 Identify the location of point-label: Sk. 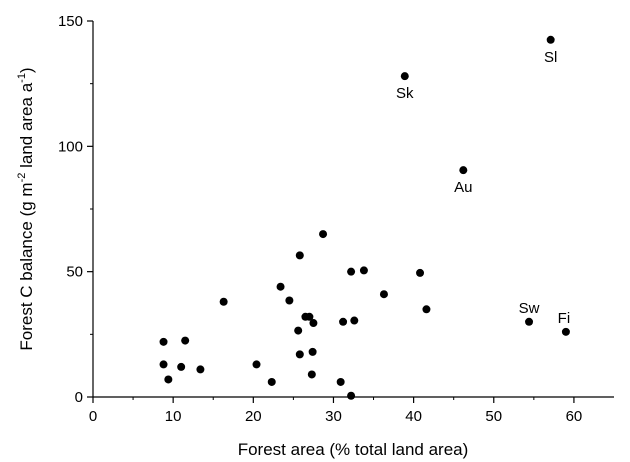
(405, 93).